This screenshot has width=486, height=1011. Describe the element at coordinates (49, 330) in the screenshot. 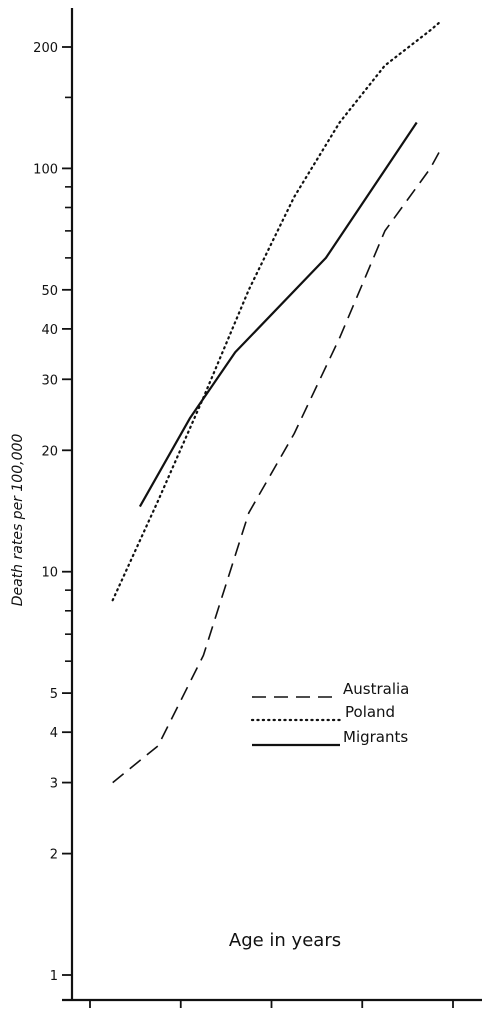

I see `y-tick-label: 40` at that location.